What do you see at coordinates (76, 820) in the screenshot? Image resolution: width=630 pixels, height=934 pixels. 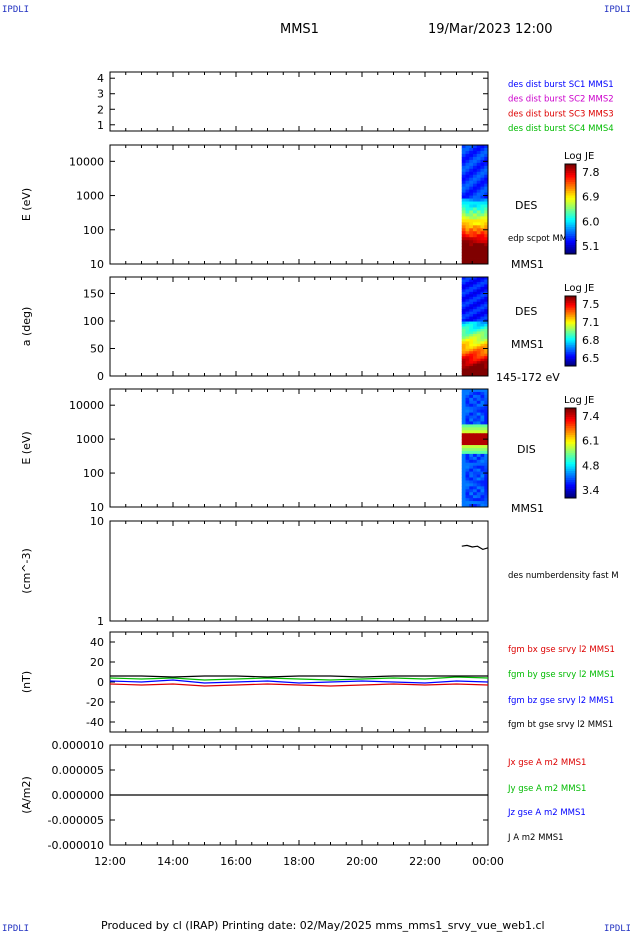 I see `y-tick-label: -0.000005` at bounding box center [76, 820].